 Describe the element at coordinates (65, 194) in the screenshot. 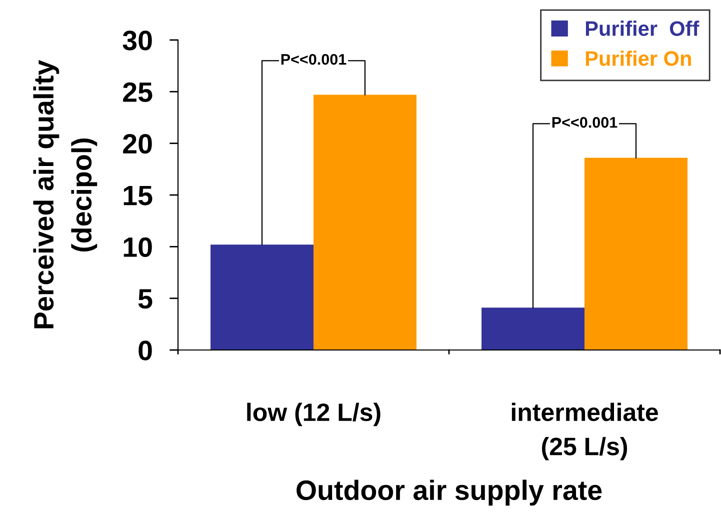

I see `y-axis-title: Perceived air quality (decipol)` at that location.